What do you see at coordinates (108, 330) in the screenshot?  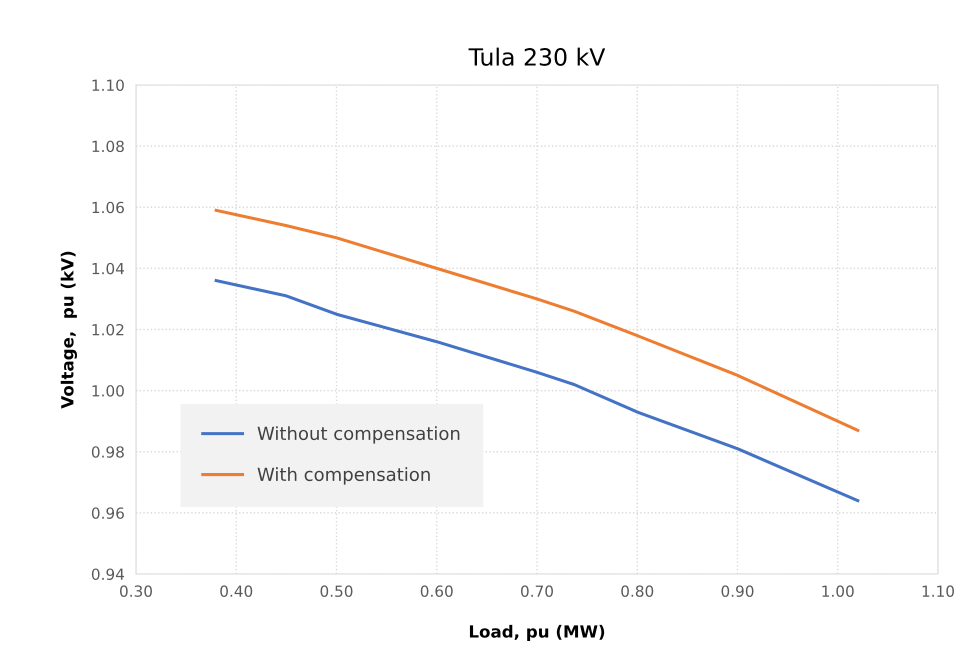 I see `y-tick-label: 1.02` at bounding box center [108, 330].